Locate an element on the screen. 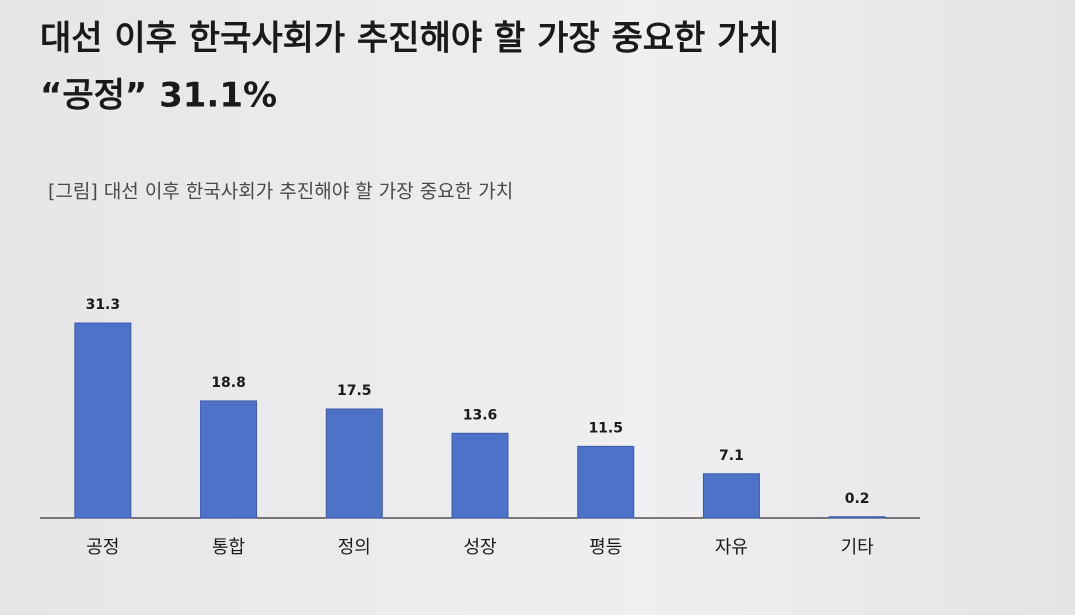  value-label: 31.3 is located at coordinates (103, 305).